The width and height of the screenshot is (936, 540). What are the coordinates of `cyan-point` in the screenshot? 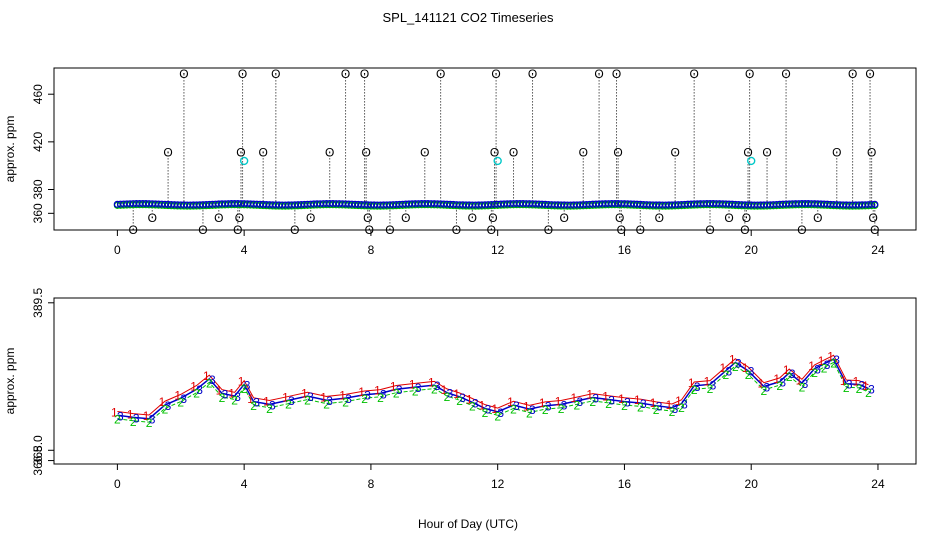 It's located at (244, 161).